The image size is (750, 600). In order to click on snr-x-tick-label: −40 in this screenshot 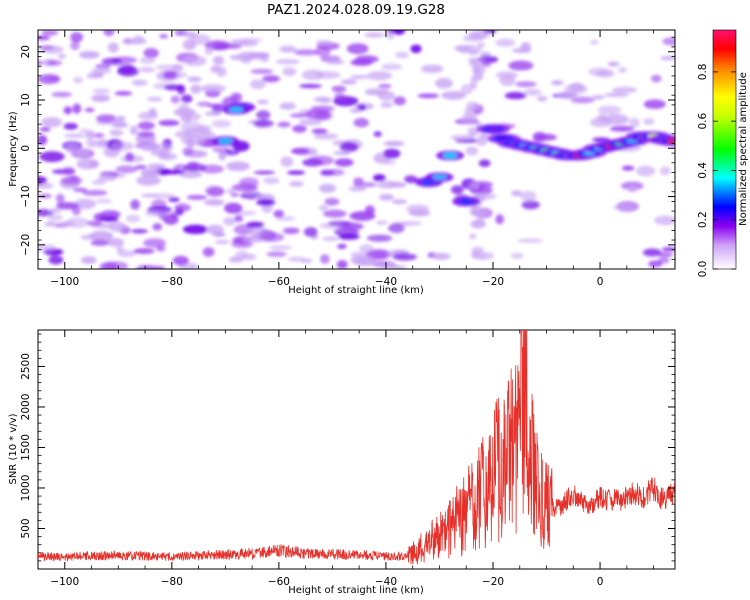, I will do `click(386, 582)`.